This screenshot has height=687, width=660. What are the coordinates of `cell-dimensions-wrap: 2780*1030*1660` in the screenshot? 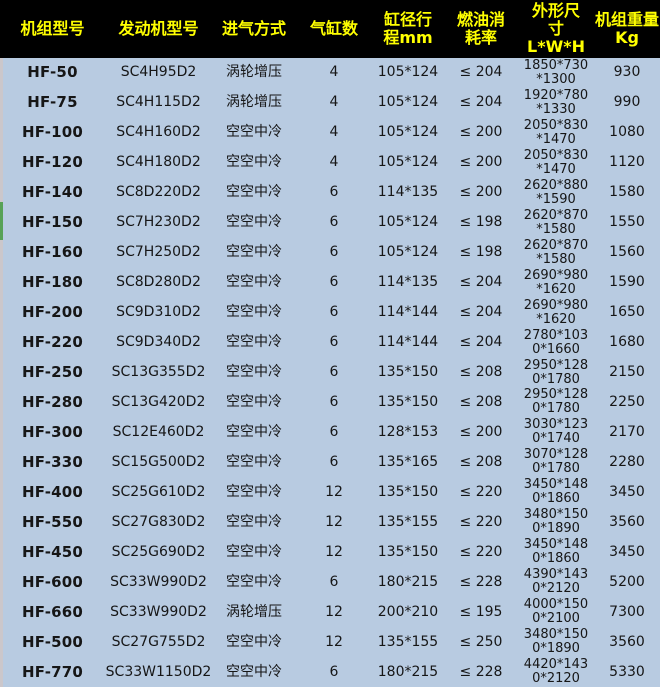 It's located at (556, 342).